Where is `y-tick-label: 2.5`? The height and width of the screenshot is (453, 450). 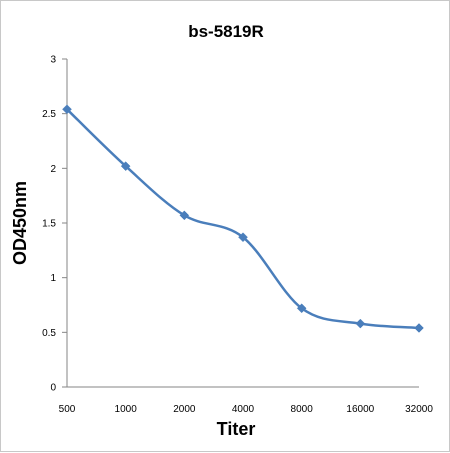
y-tick-label: 2.5 is located at coordinates (49, 114).